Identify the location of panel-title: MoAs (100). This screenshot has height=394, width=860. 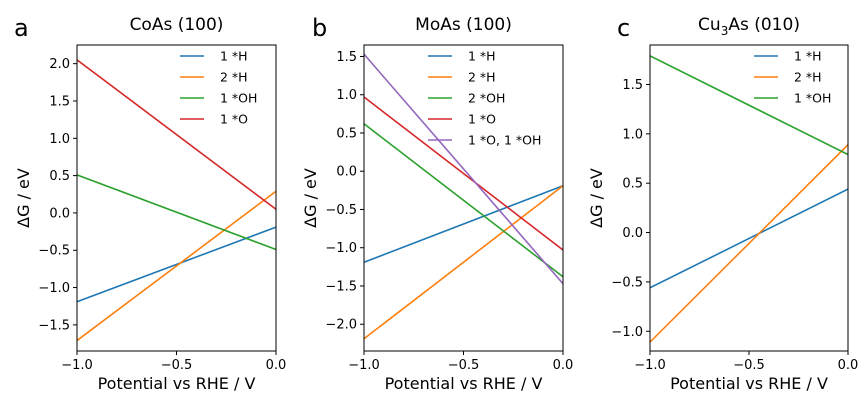
(463, 25).